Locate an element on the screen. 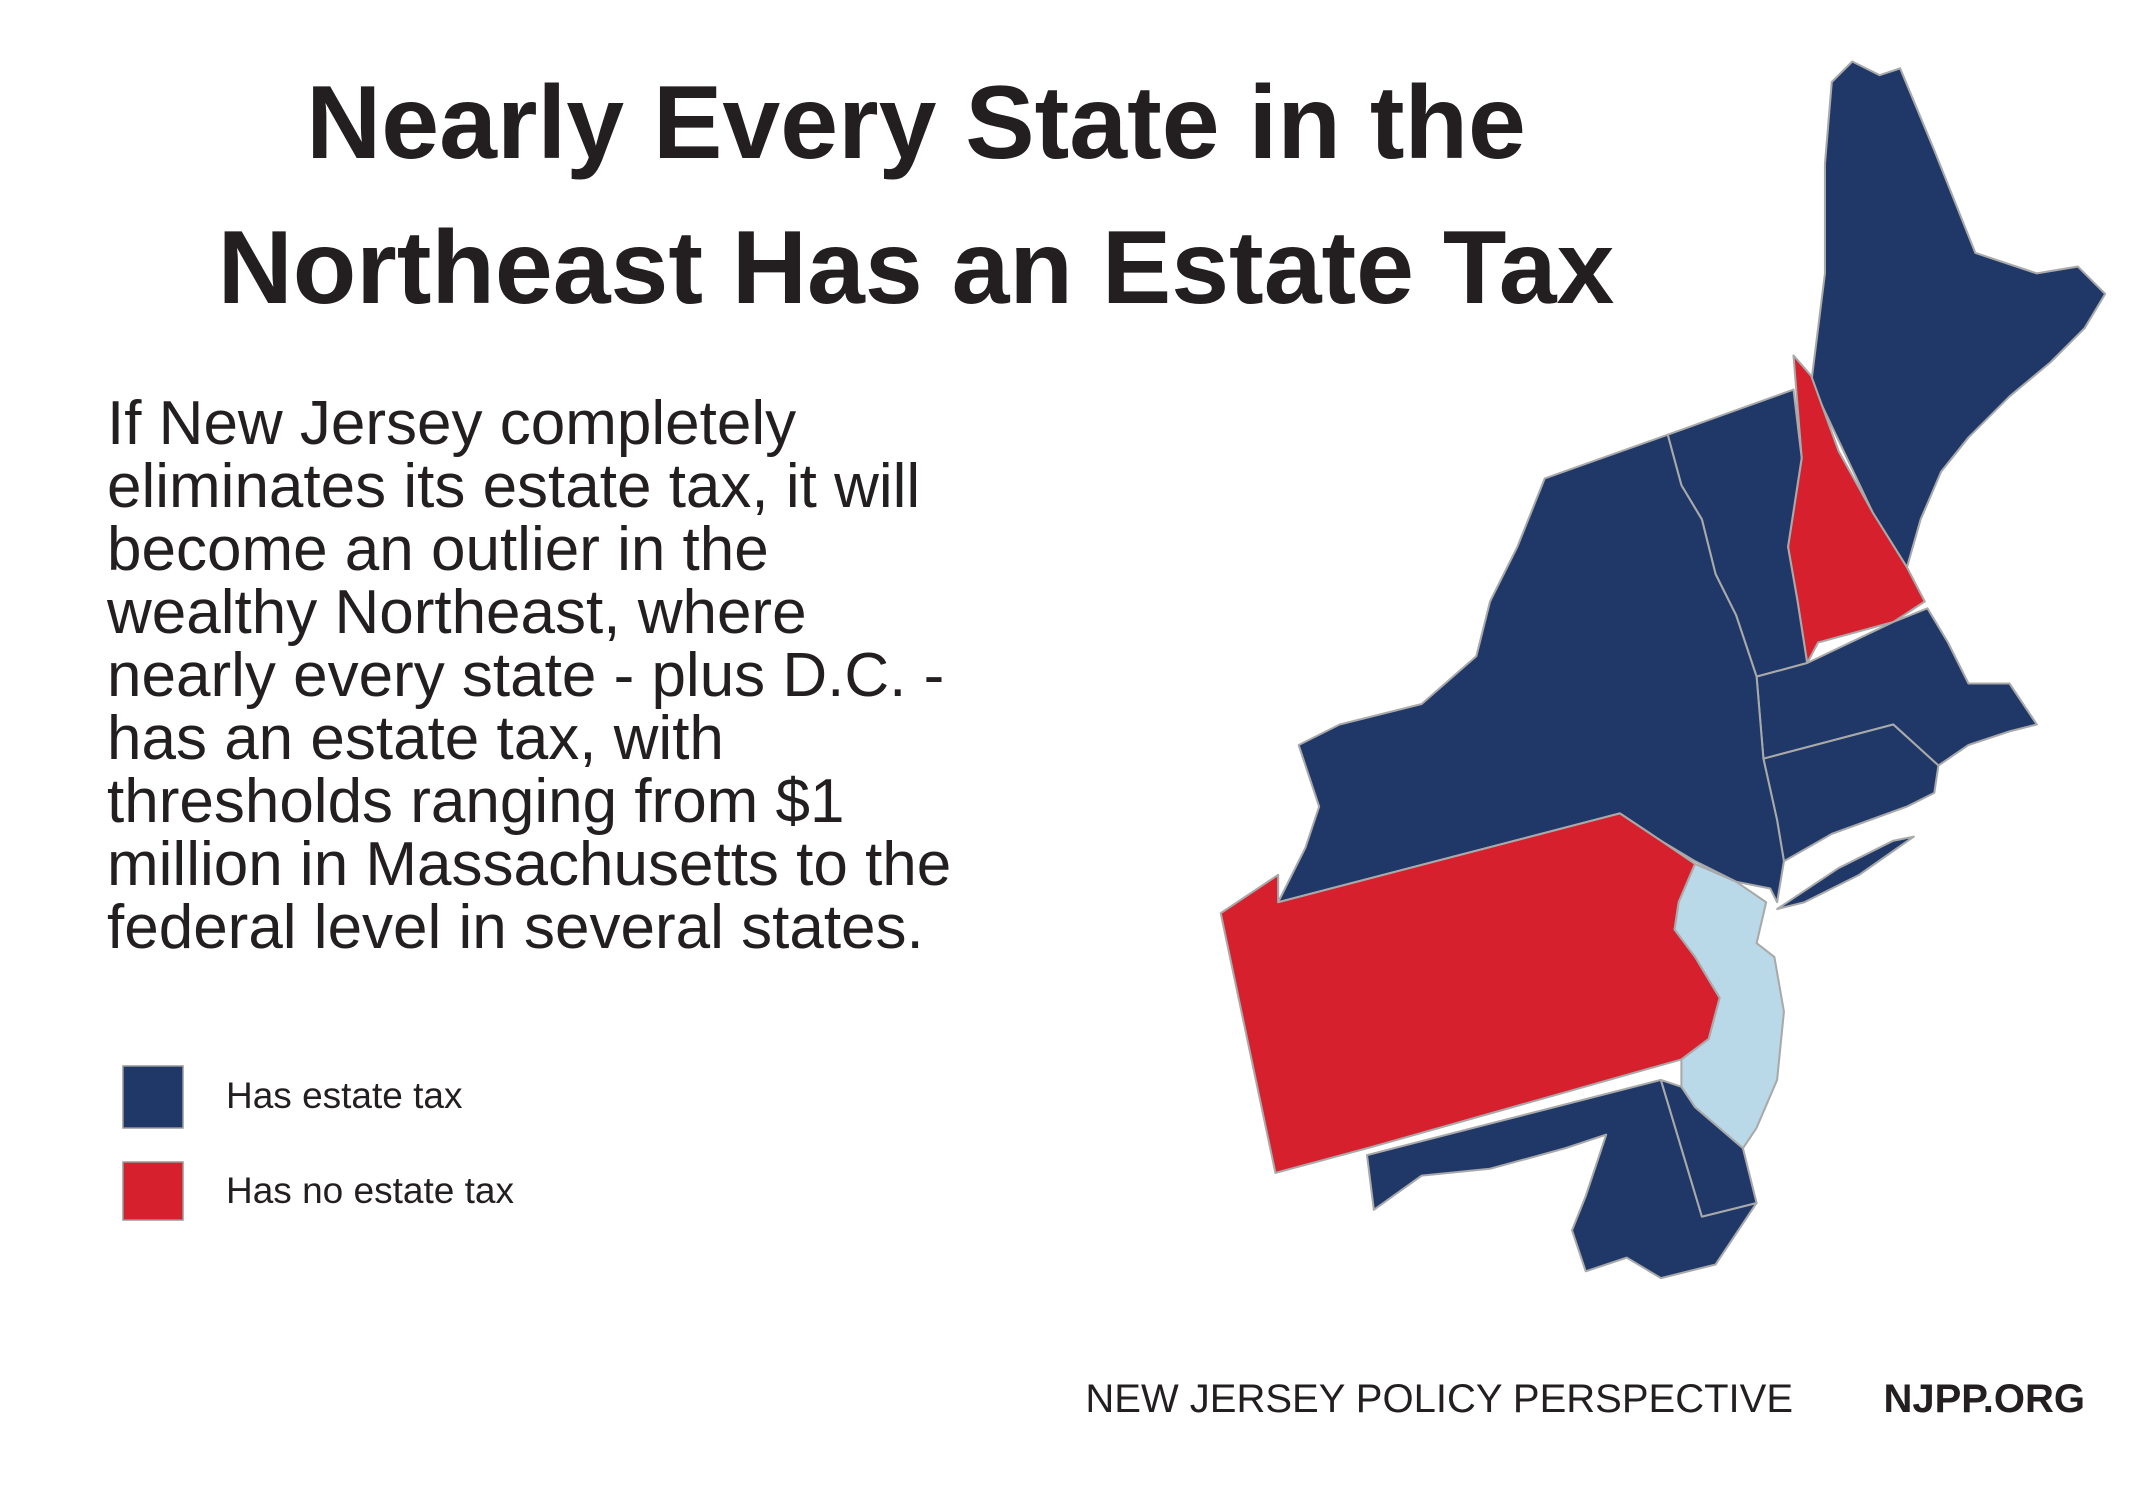 This screenshot has height=1487, width=2133. state-maine is located at coordinates (1958, 314).